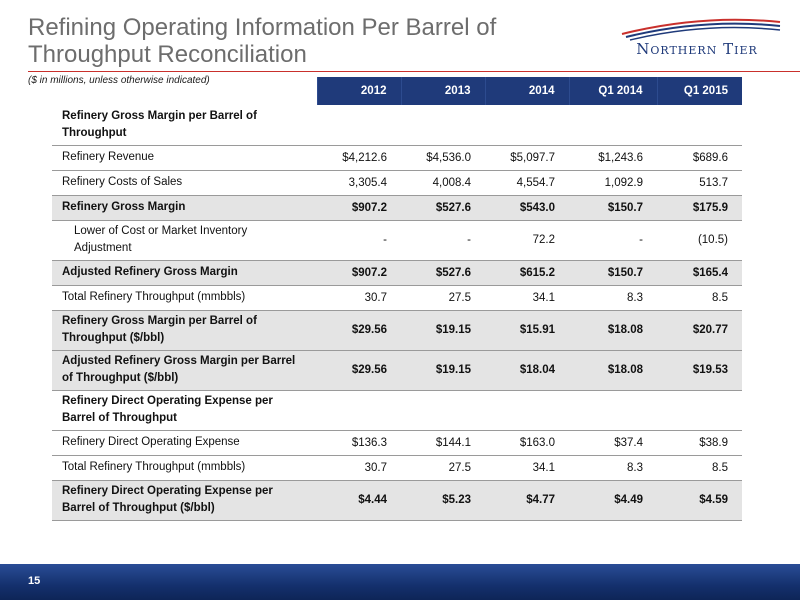 The image size is (800, 600). I want to click on cell-value: $615.2, so click(527, 273).